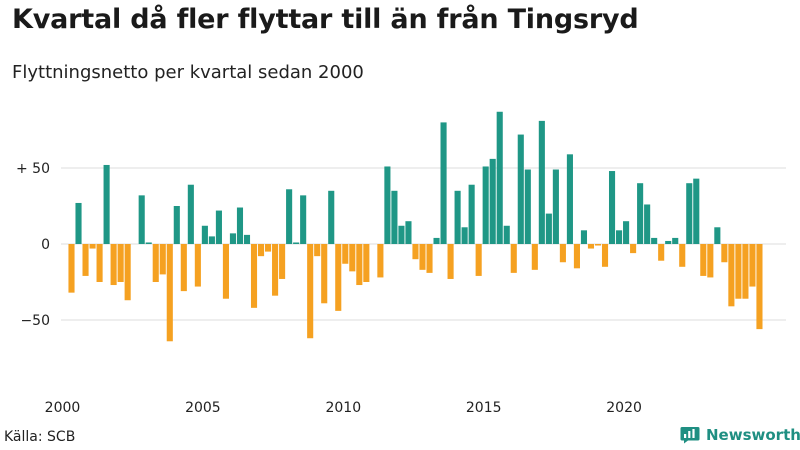 This screenshot has width=800, height=450. What do you see at coordinates (33, 245) in the screenshot?
I see `y-axis-ticks: + 50 0 −50` at bounding box center [33, 245].